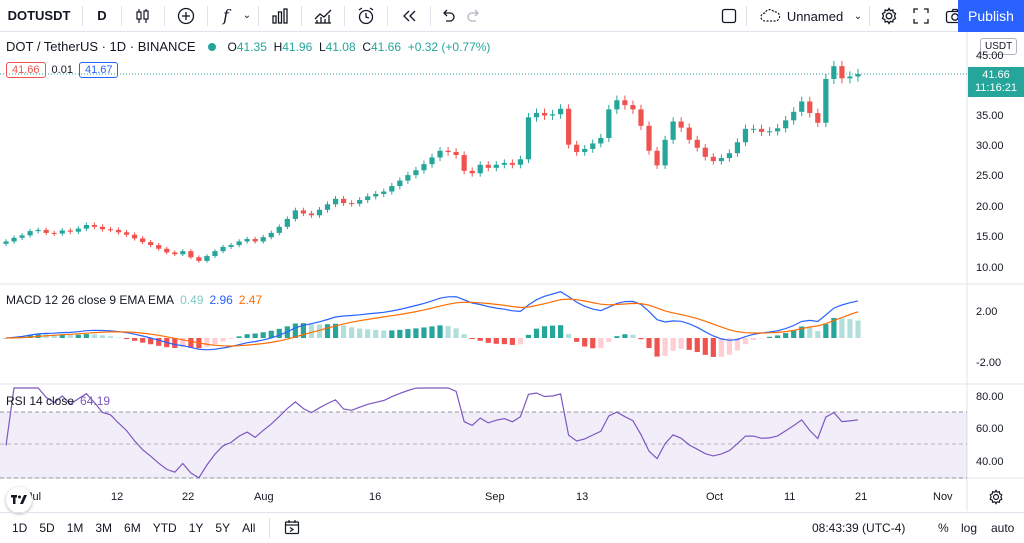 This screenshot has height=543, width=1024. I want to click on time-tick: 11, so click(790, 497).